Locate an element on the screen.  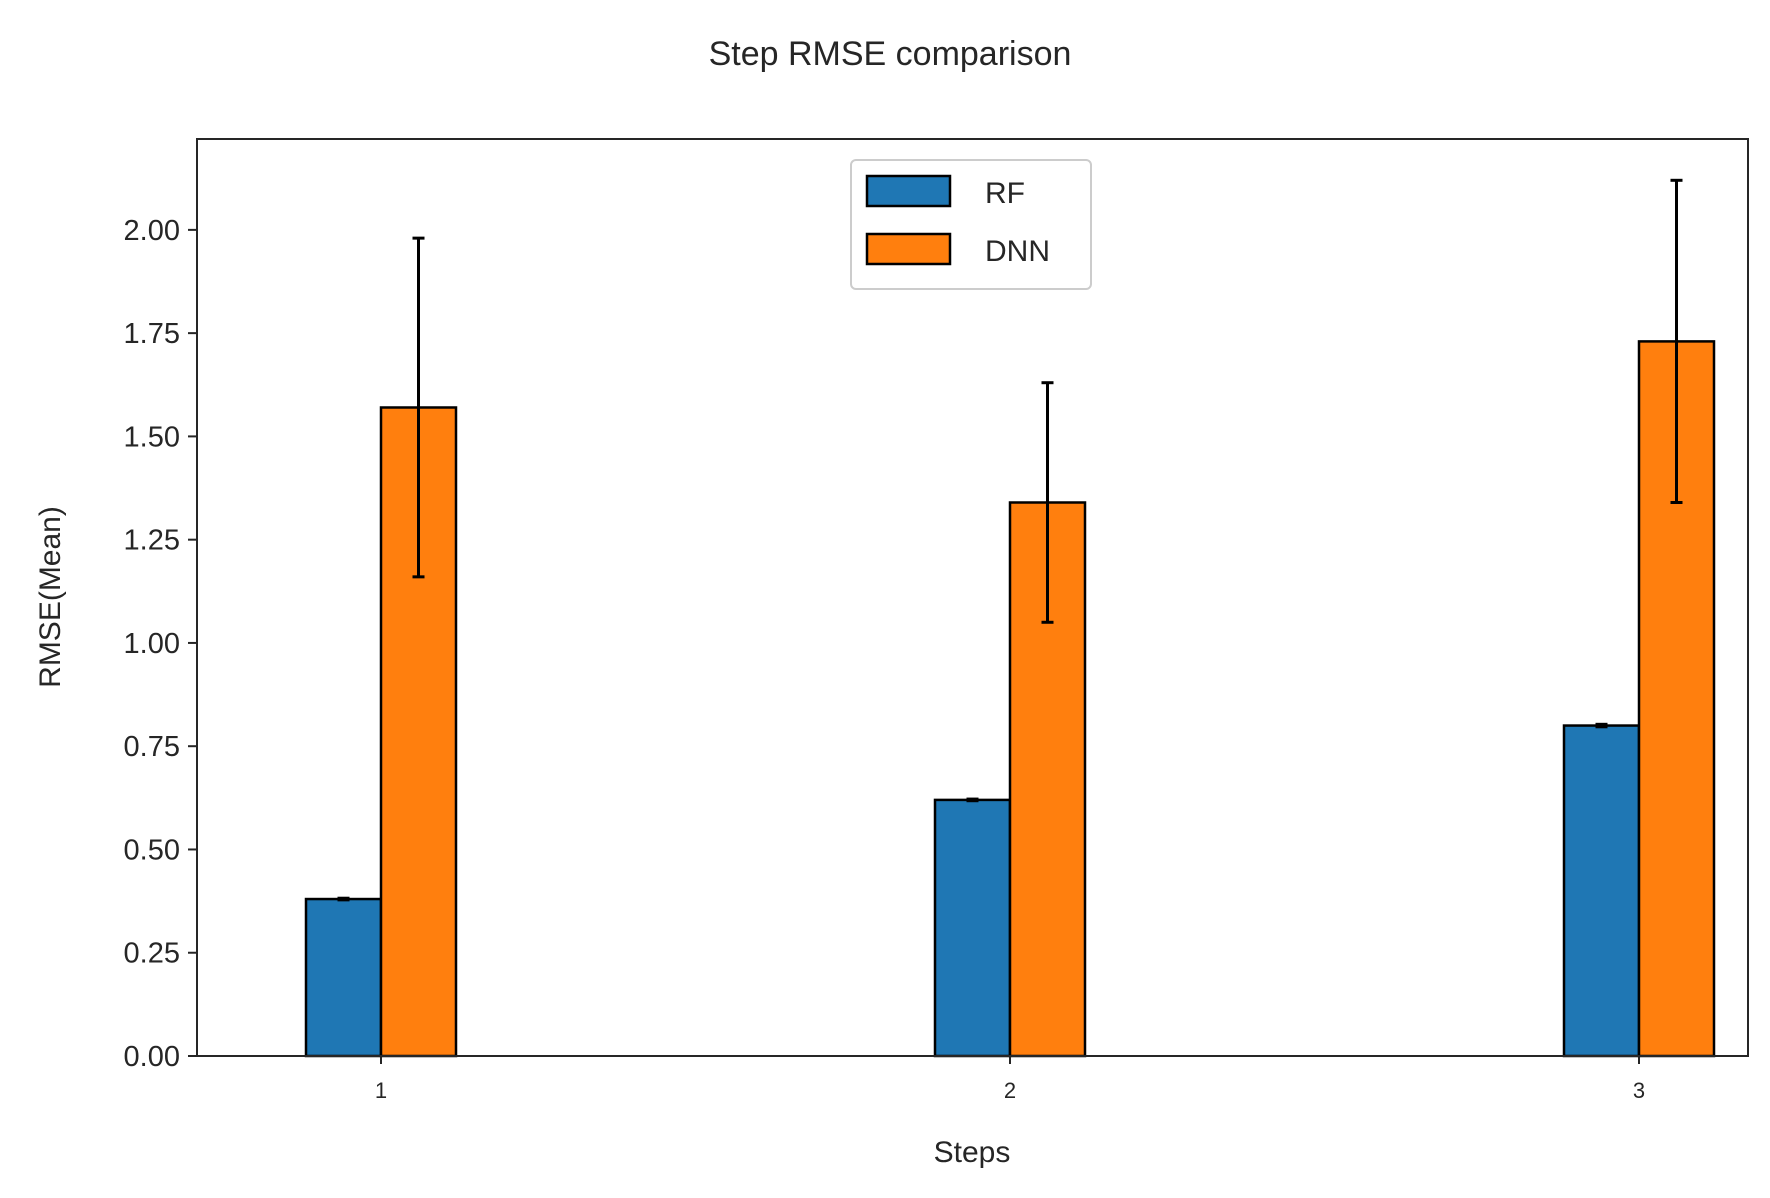
y-tick-label: 0.25 is located at coordinates (152, 954).